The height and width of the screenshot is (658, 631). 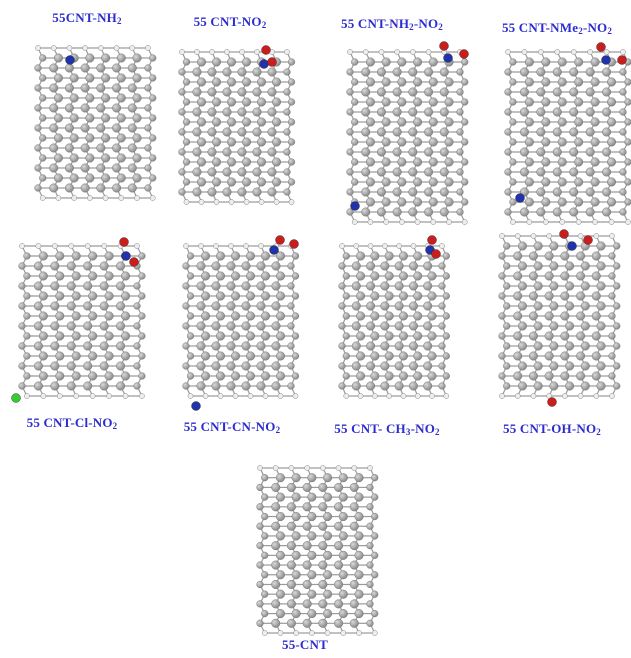 What do you see at coordinates (305, 644) in the screenshot?
I see `label-cnt-pristine: 55-CNT` at bounding box center [305, 644].